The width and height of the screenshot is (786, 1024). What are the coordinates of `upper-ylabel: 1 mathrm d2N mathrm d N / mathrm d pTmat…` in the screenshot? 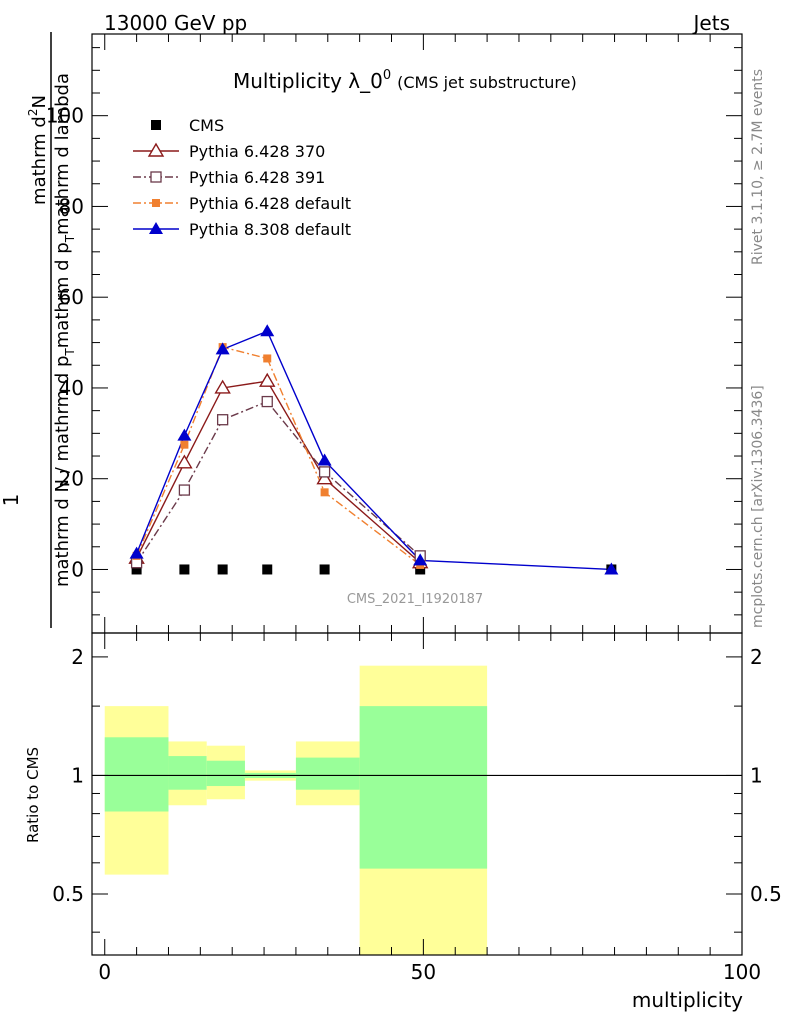 It's located at (38, 330).